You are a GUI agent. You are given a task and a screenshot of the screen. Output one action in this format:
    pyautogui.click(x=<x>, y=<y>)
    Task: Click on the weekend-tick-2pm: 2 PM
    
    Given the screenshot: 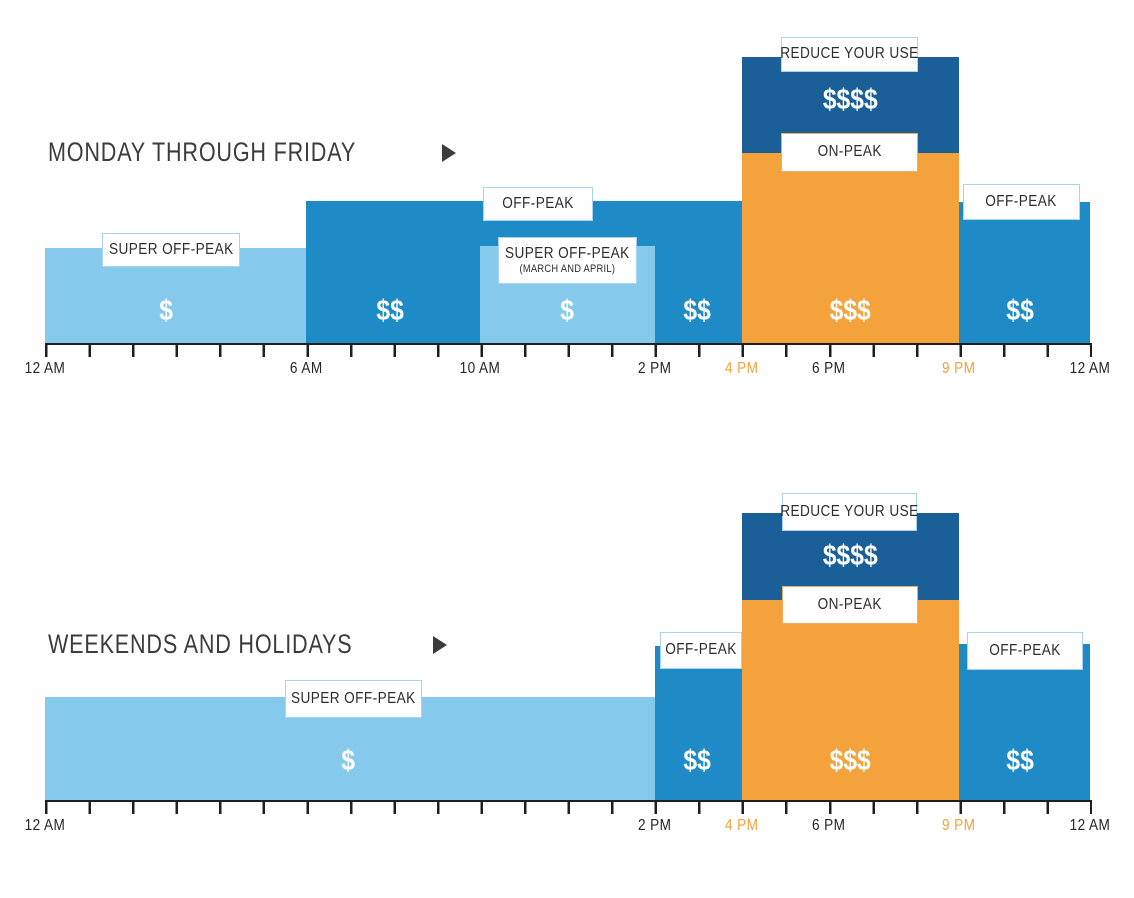 What is the action you would take?
    pyautogui.click(x=655, y=825)
    